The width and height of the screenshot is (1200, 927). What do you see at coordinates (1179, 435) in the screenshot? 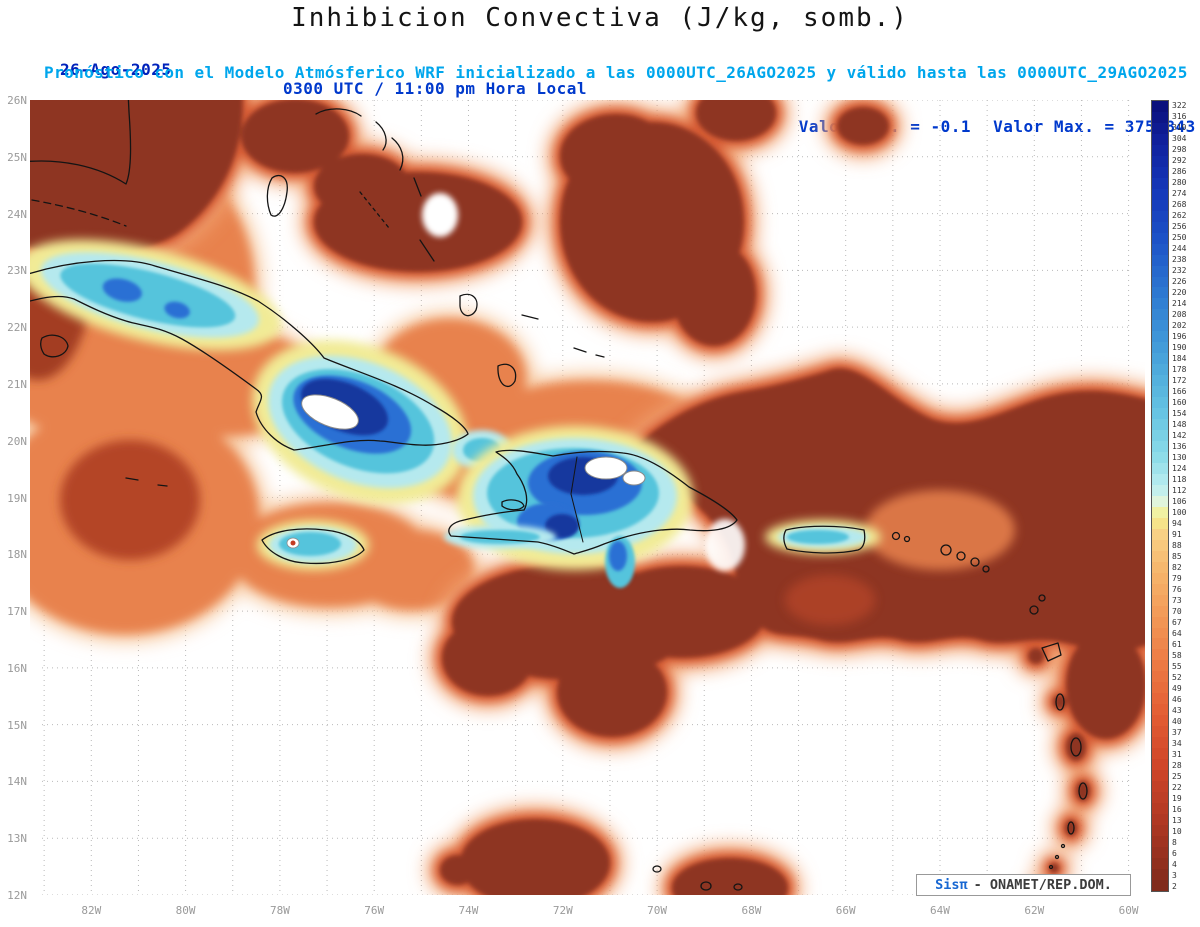
I see `colorbar-value: 142` at bounding box center [1179, 435].